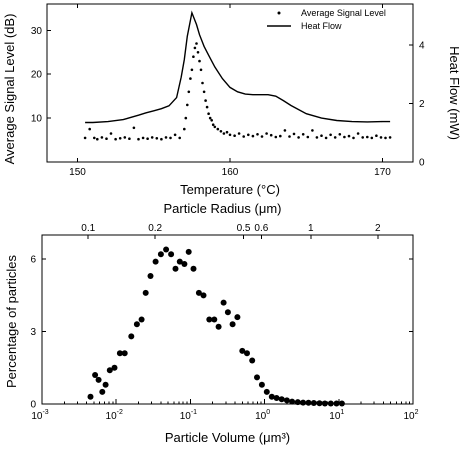 The width and height of the screenshot is (462, 451). Describe the element at coordinates (230, 189) in the screenshot. I see `top-x-axis-label: Temperature (°C)` at that location.